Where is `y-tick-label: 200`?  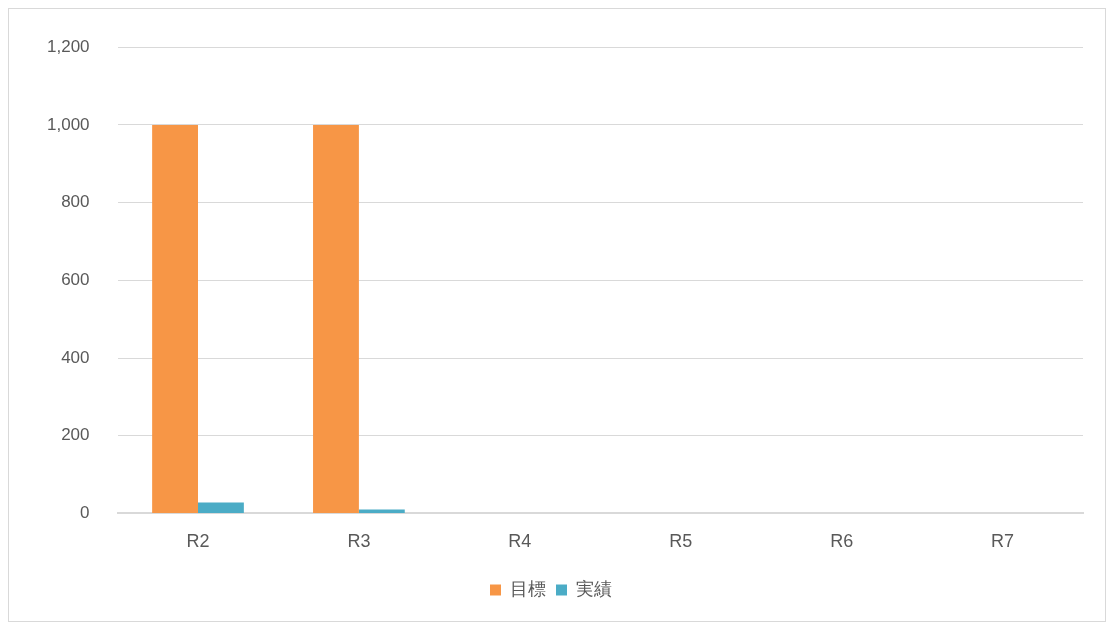
y-tick-label: 200 is located at coordinates (75, 435).